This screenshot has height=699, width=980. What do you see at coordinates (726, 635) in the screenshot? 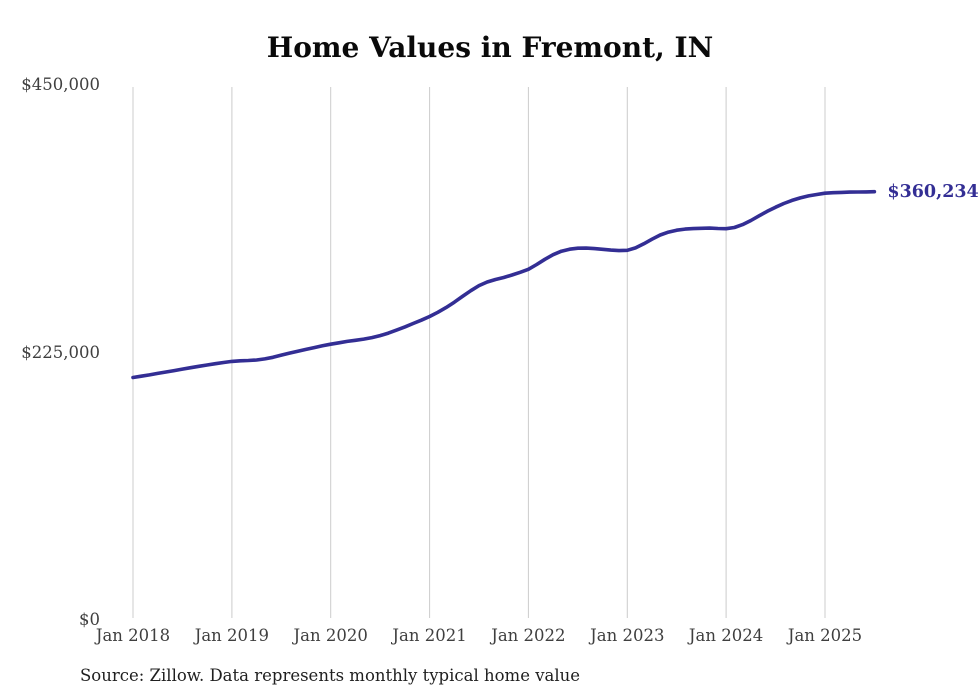
I see `x-axis-tick-label: Jan 2024` at bounding box center [726, 635].